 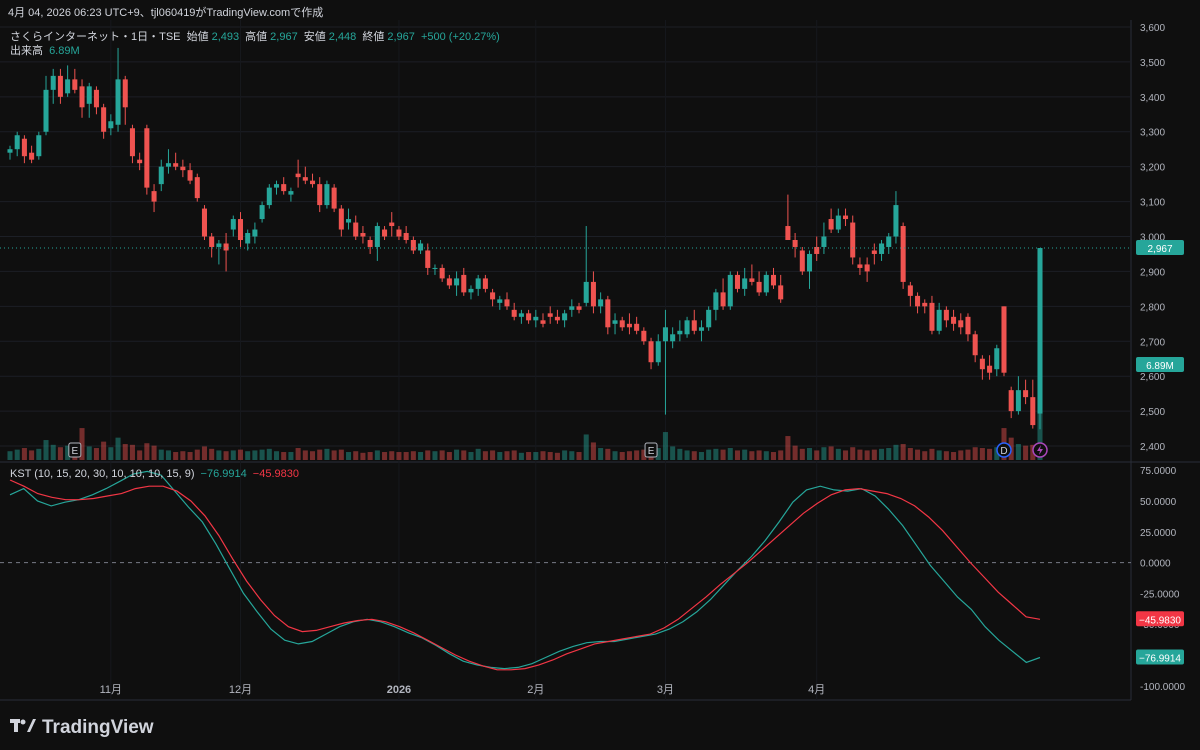 What do you see at coordinates (1155, 564) in the screenshot?
I see `kst-tick-label: 0.0000` at bounding box center [1155, 564].